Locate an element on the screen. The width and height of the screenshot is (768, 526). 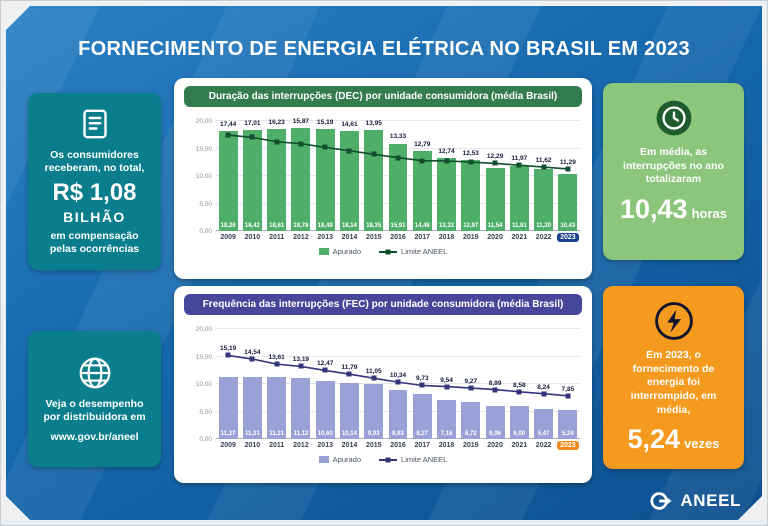
x-axis-label: 2015 is located at coordinates (374, 445).